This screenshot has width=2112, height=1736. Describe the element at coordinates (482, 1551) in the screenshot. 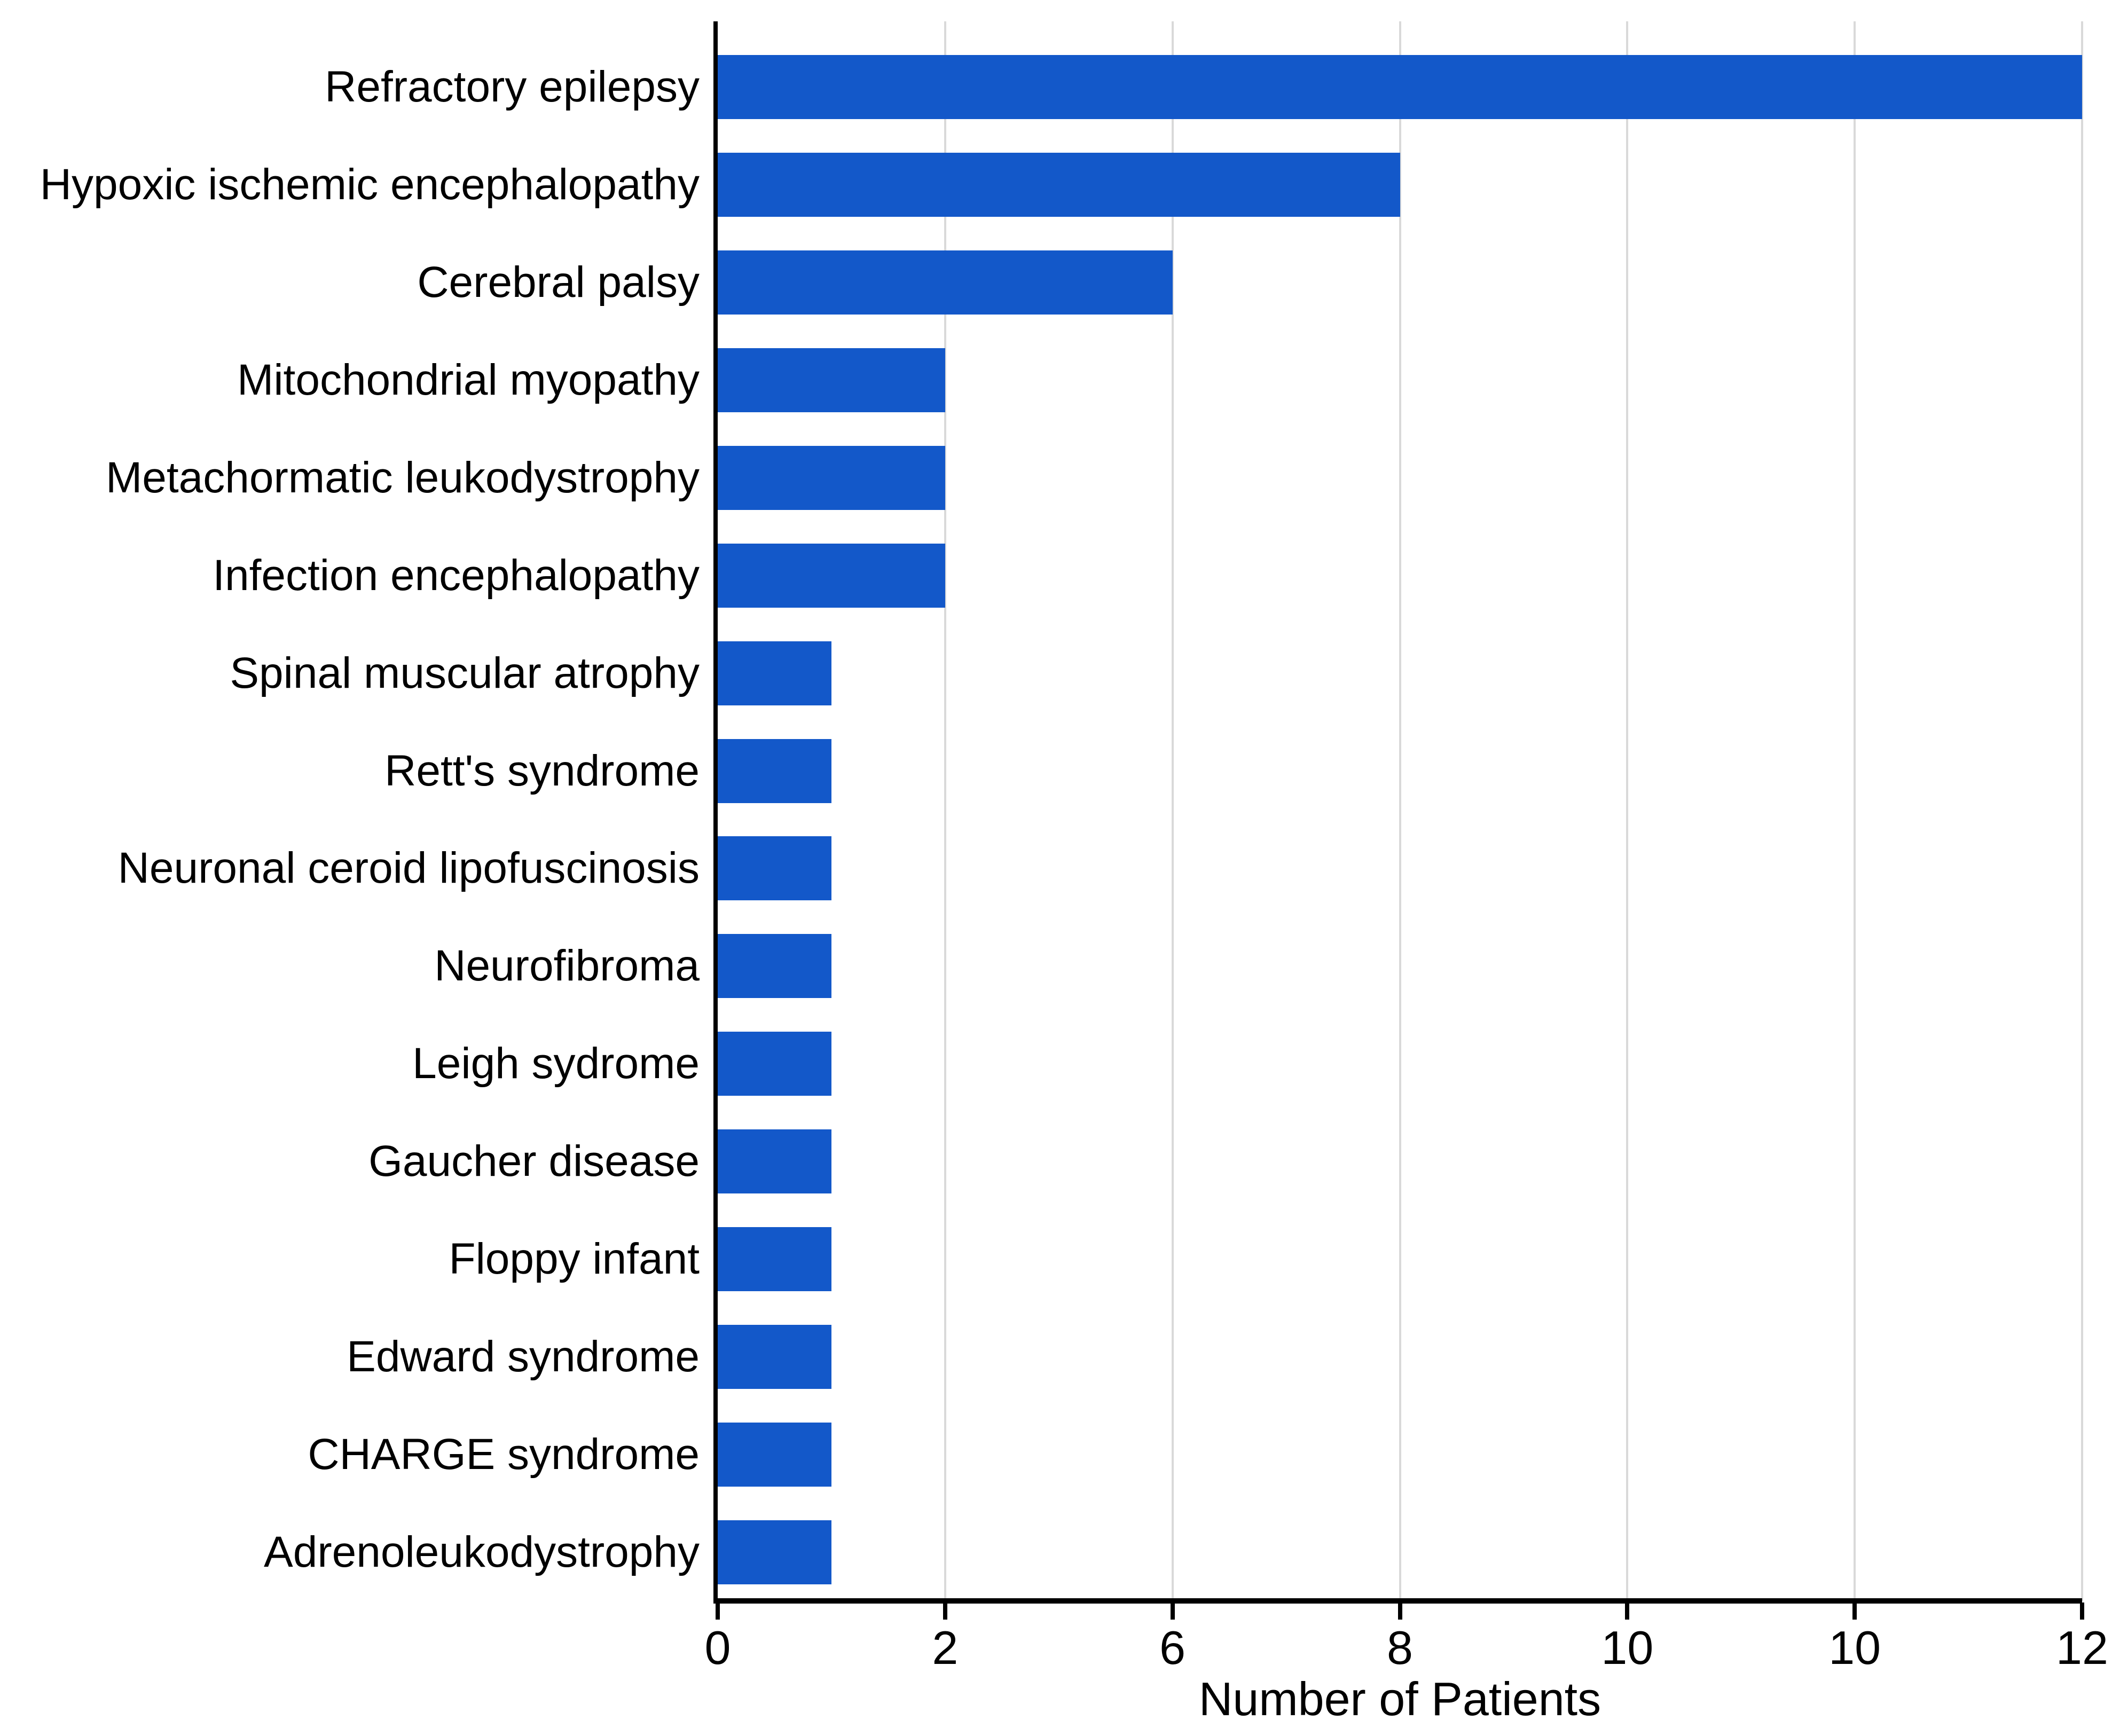

I see `category-label: Adrenoleukodystrophy` at that location.